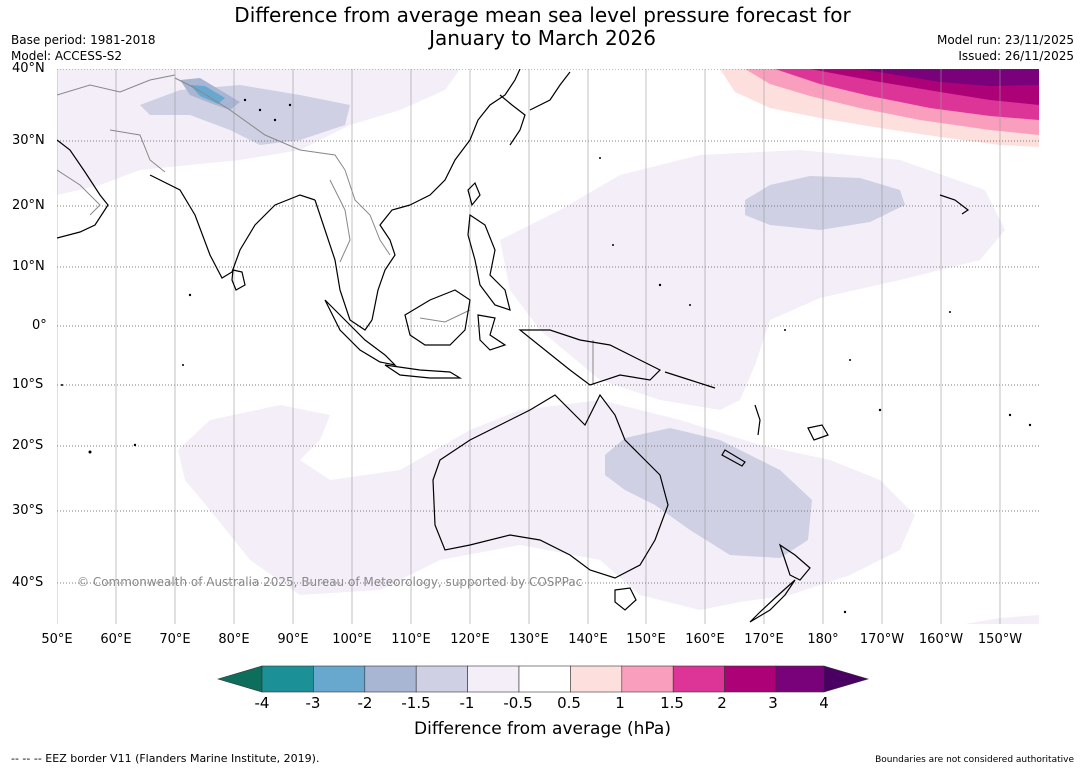  What do you see at coordinates (39, 325) in the screenshot?
I see `lat-label: 0°` at bounding box center [39, 325].